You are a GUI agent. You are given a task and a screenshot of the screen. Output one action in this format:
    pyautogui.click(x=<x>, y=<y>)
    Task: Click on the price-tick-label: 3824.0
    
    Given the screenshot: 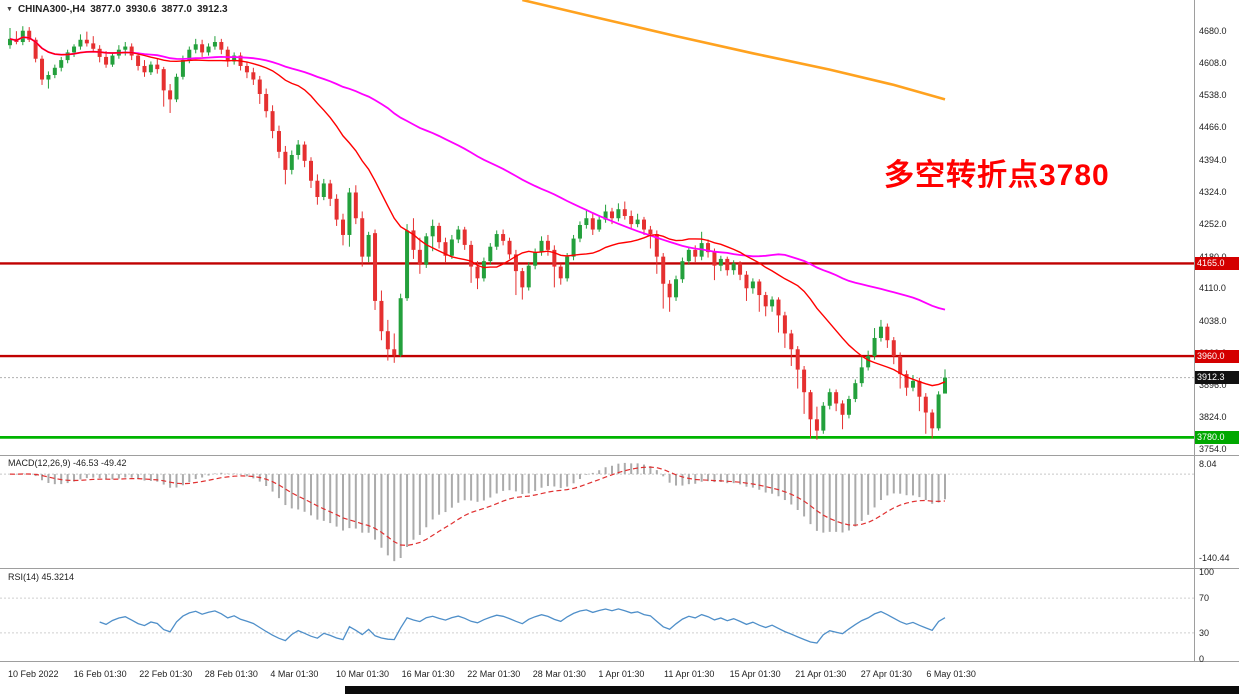 What is the action you would take?
    pyautogui.click(x=1213, y=417)
    